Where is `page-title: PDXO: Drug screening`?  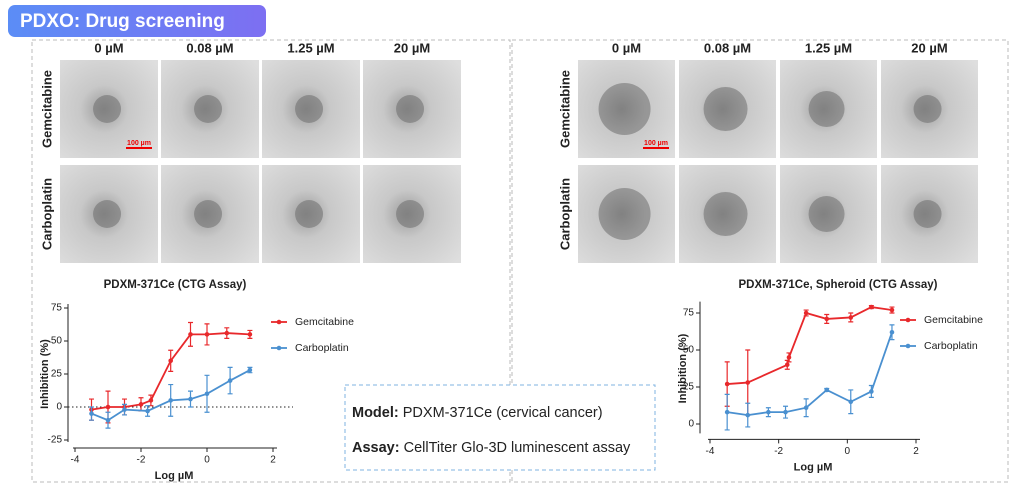
page-title: PDXO: Drug screening is located at coordinates (122, 21).